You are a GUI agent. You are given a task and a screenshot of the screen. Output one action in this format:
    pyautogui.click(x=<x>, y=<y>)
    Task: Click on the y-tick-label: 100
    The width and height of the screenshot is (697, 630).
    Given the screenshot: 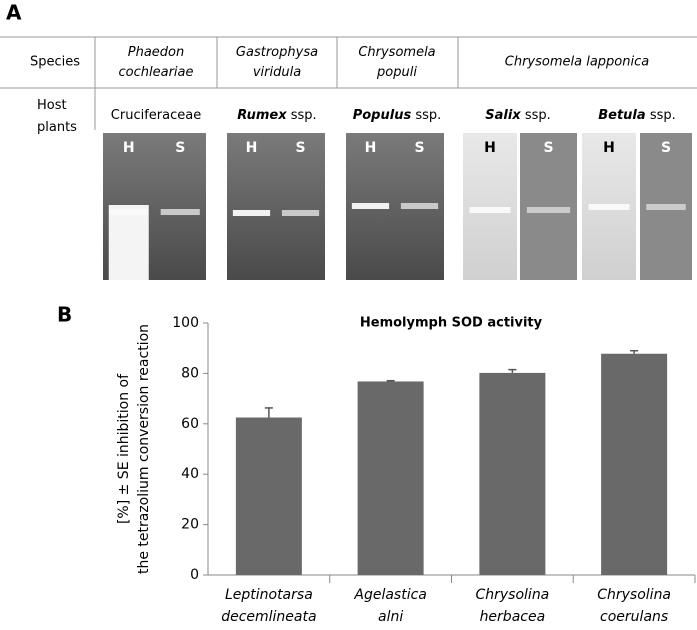 What is the action you would take?
    pyautogui.click(x=185, y=323)
    